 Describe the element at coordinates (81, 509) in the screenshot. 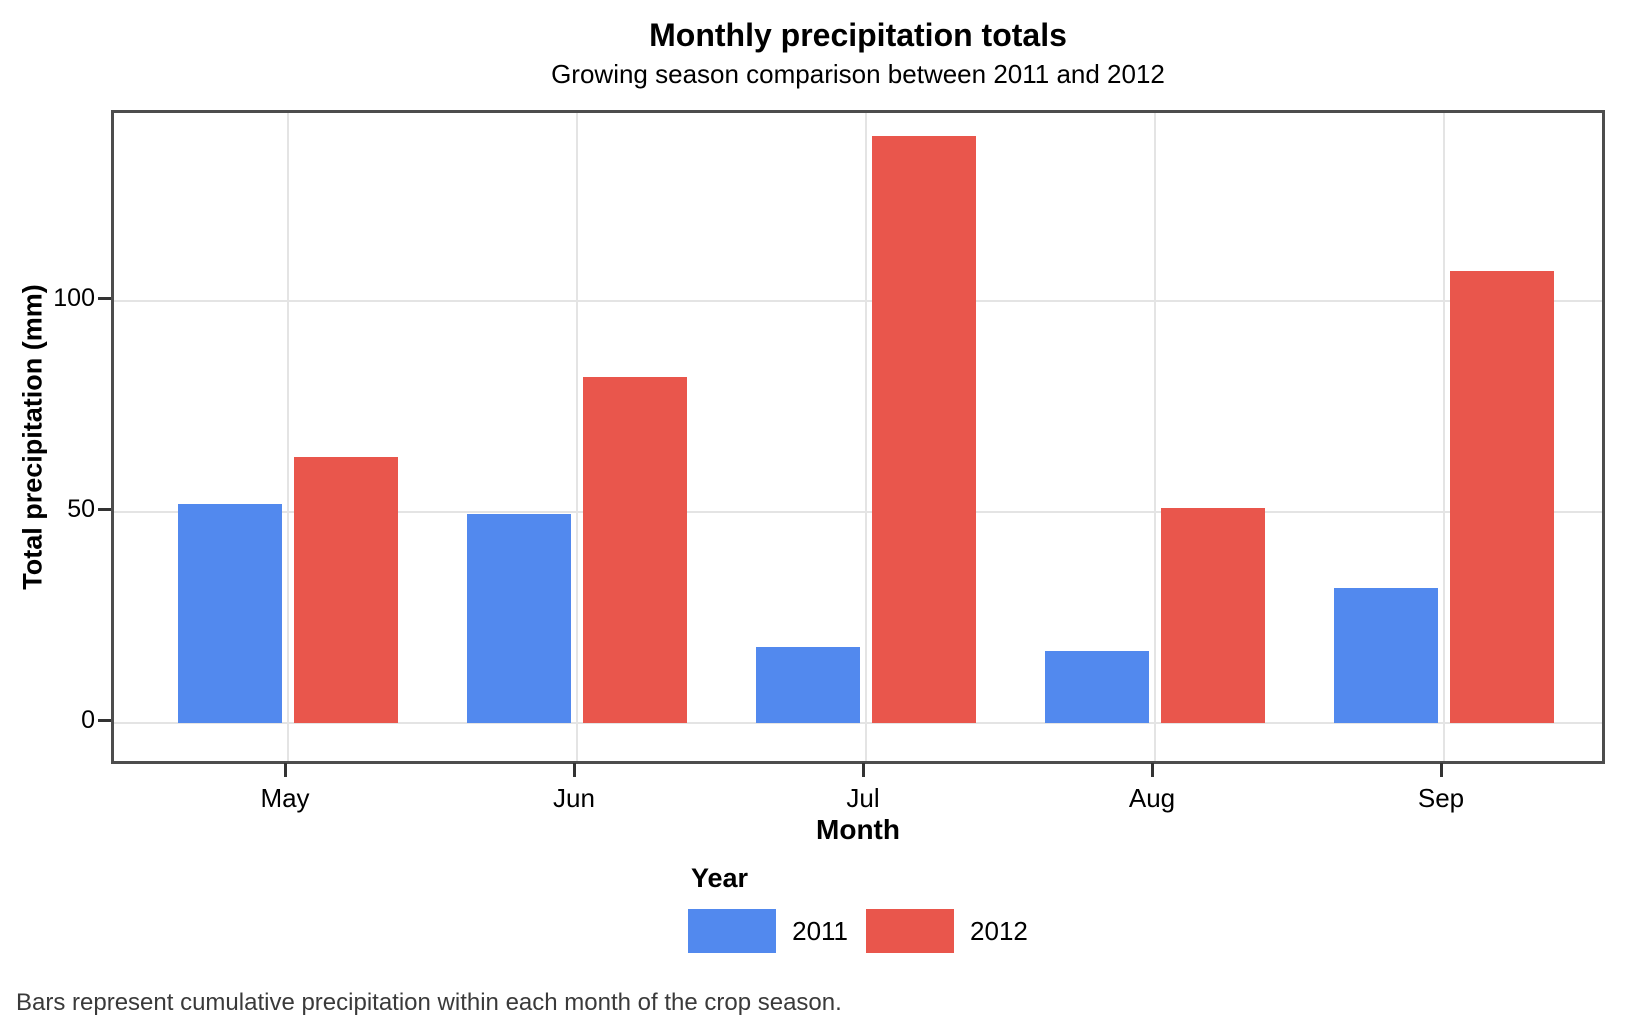

I see `y-tick-label-50: 50` at that location.